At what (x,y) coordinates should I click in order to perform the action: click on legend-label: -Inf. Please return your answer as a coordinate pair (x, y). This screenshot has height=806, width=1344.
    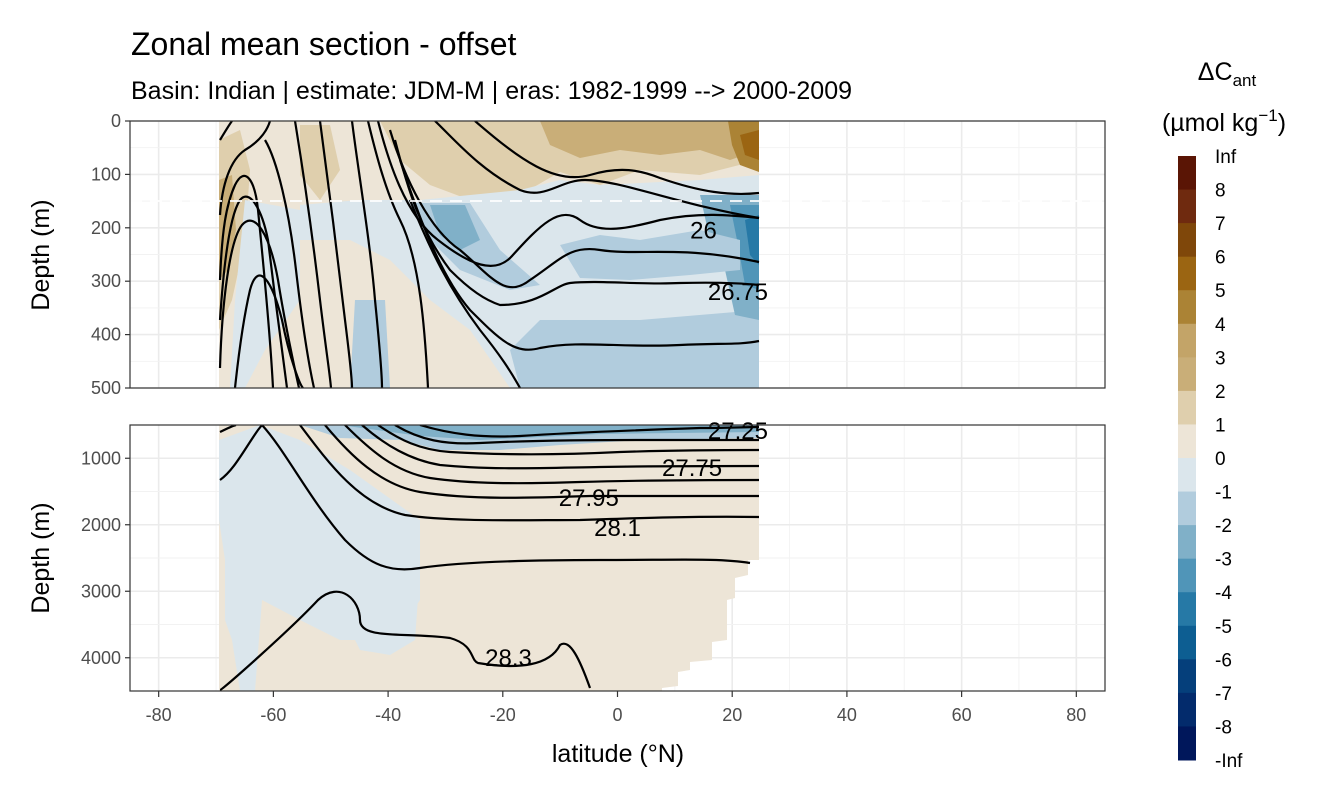
    Looking at the image, I should click on (1229, 761).